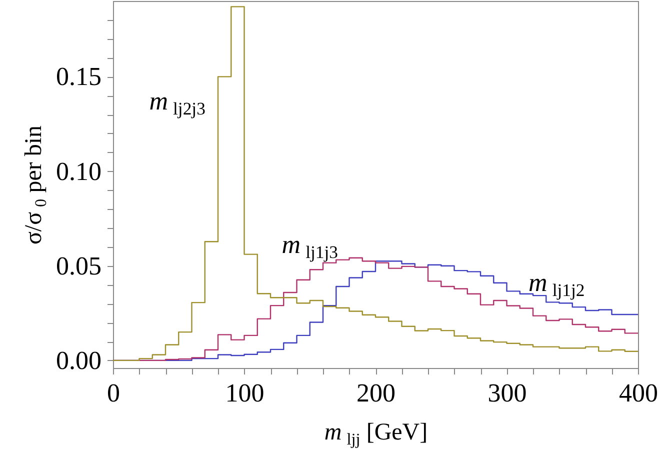 Image resolution: width=663 pixels, height=459 pixels. What do you see at coordinates (507, 393) in the screenshot?
I see `x-tick-label: 300` at bounding box center [507, 393].